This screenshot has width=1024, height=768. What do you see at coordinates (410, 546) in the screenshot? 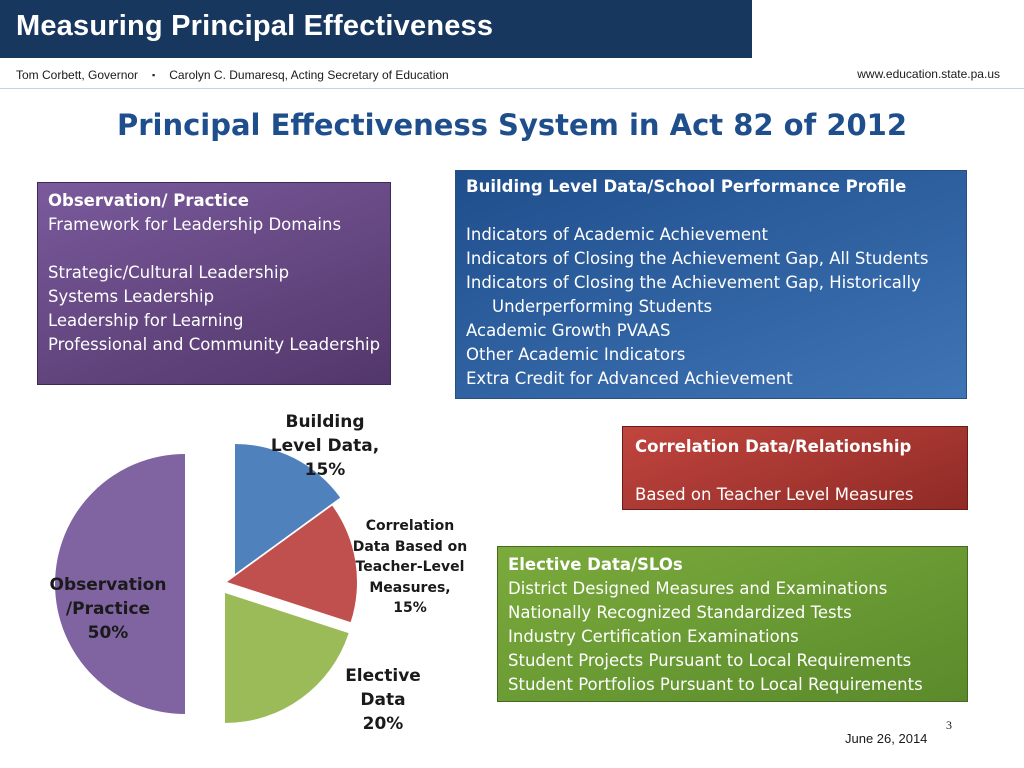
I see `pie-label-line: Data Based on` at bounding box center [410, 546].